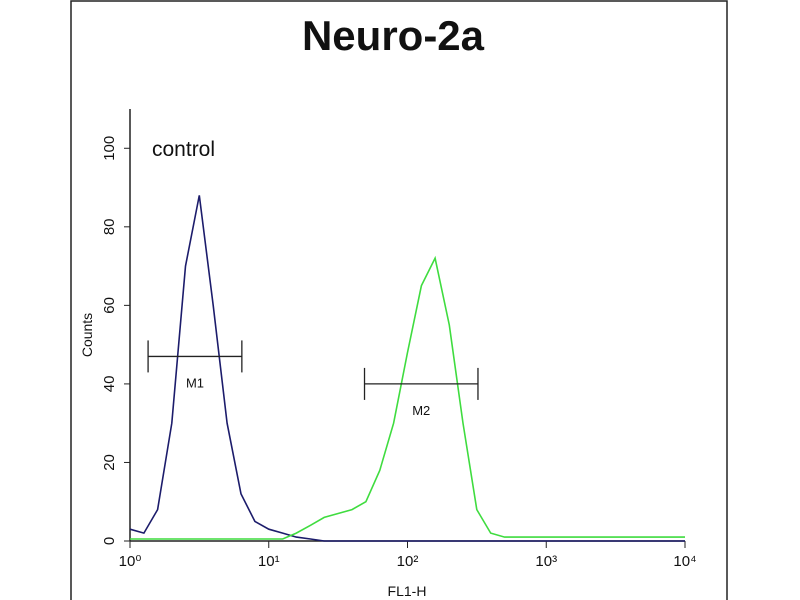 This screenshot has height=600, width=800. I want to click on x-tick-label: 10³, so click(546, 561).